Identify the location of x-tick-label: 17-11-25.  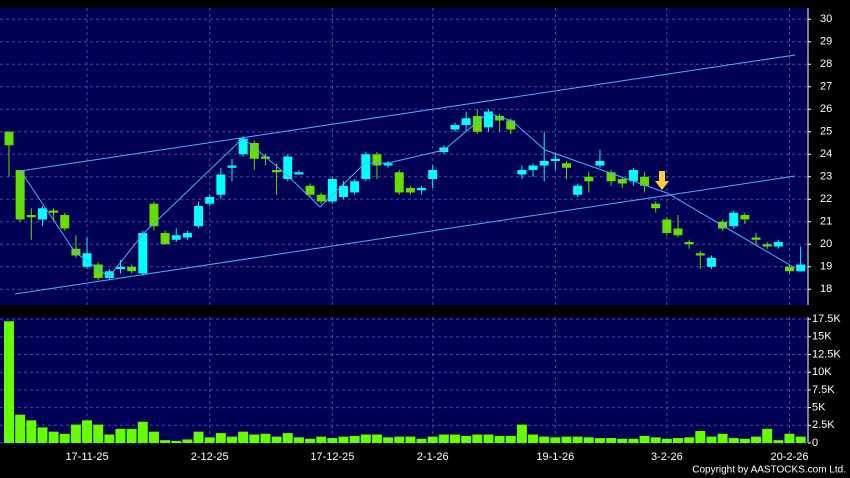
(86, 457).